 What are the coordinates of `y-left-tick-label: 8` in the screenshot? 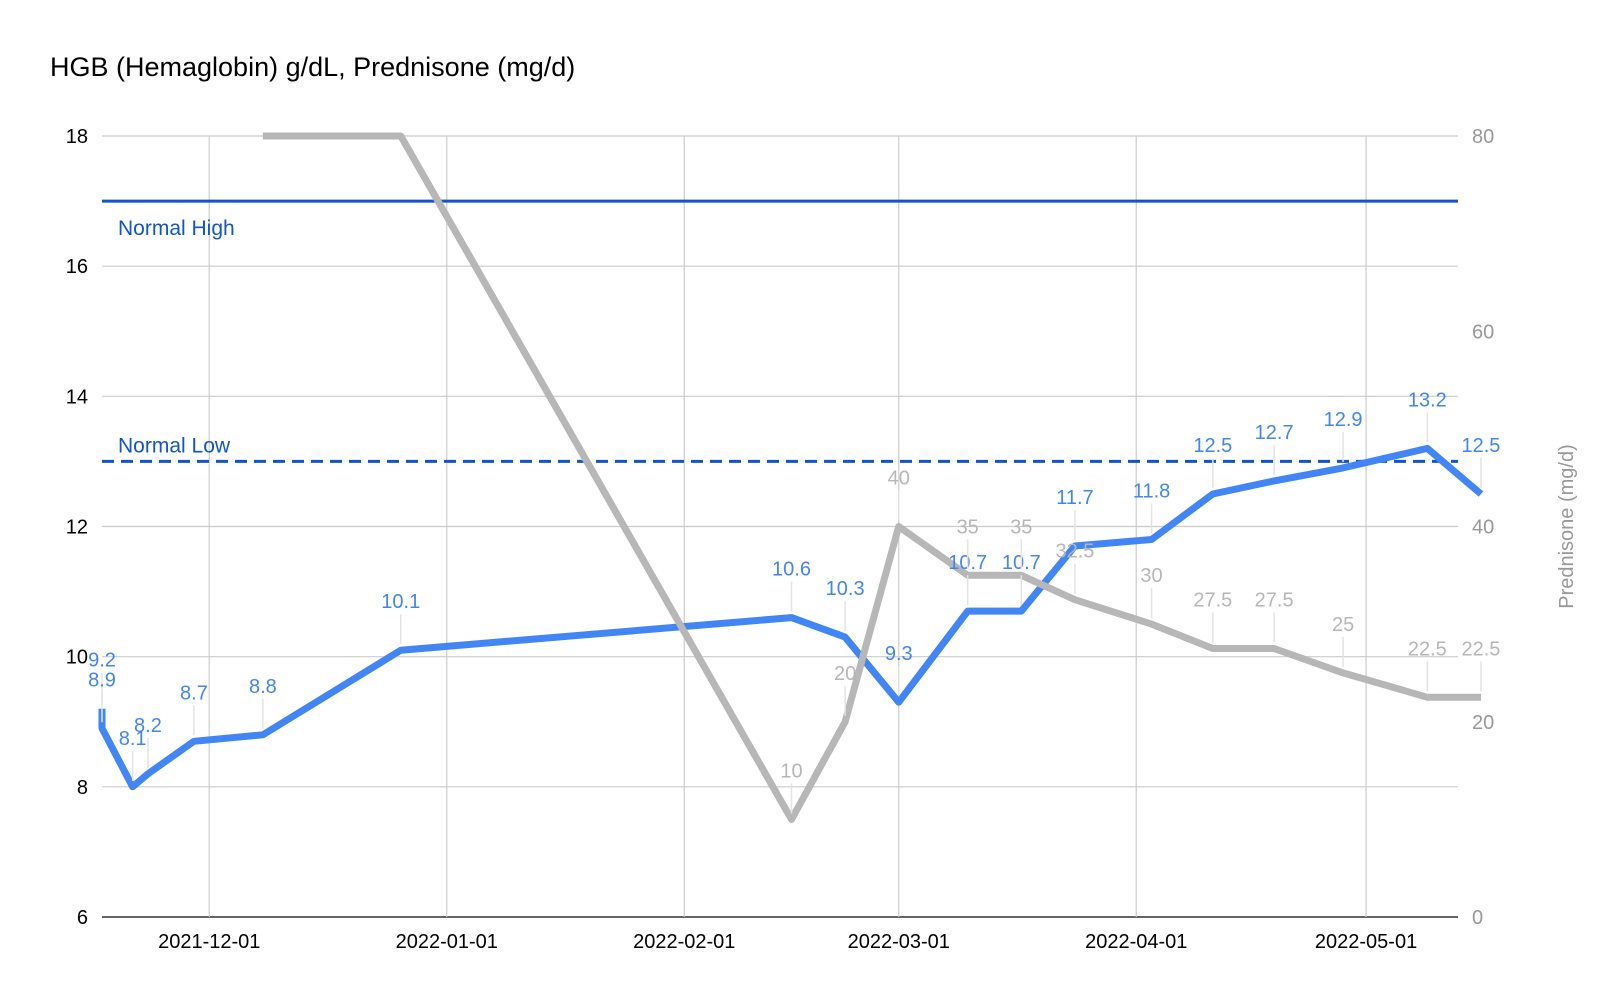 It's located at (82, 788).